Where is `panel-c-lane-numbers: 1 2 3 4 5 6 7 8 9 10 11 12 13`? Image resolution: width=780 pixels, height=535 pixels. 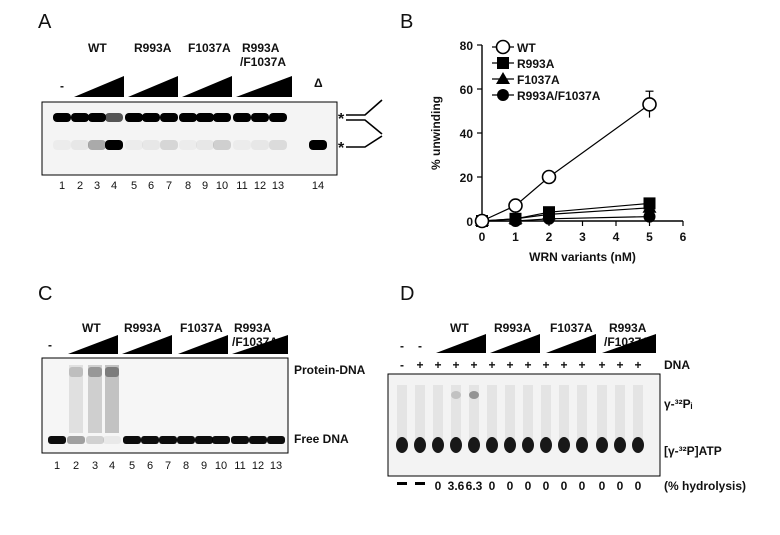
panel-c-lane-numbers: 1 2 3 4 5 6 7 8 9 10 11 12 13 is located at coordinates (168, 466).